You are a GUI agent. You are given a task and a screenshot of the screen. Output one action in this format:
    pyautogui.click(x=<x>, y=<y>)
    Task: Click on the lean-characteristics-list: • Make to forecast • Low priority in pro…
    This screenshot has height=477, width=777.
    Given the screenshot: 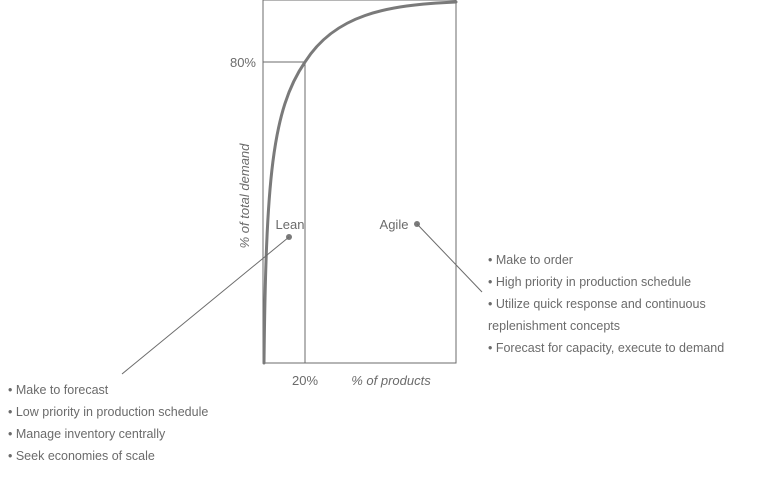 What is the action you would take?
    pyautogui.click(x=108, y=423)
    